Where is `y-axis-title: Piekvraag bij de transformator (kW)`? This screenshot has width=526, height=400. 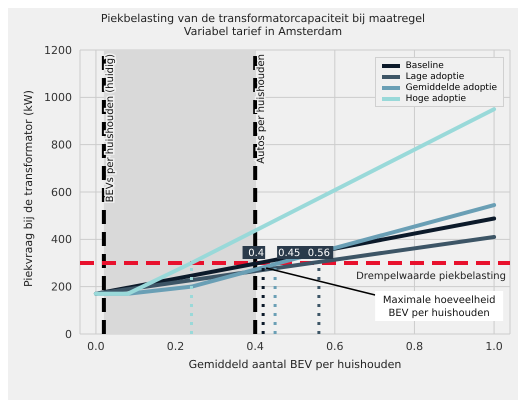
y-axis-title: Piekvraag bij de transformator (kW) is located at coordinates (28, 188).